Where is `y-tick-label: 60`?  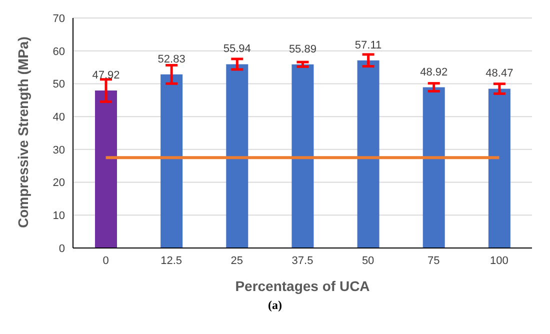 y-tick-label: 60 is located at coordinates (58, 52).